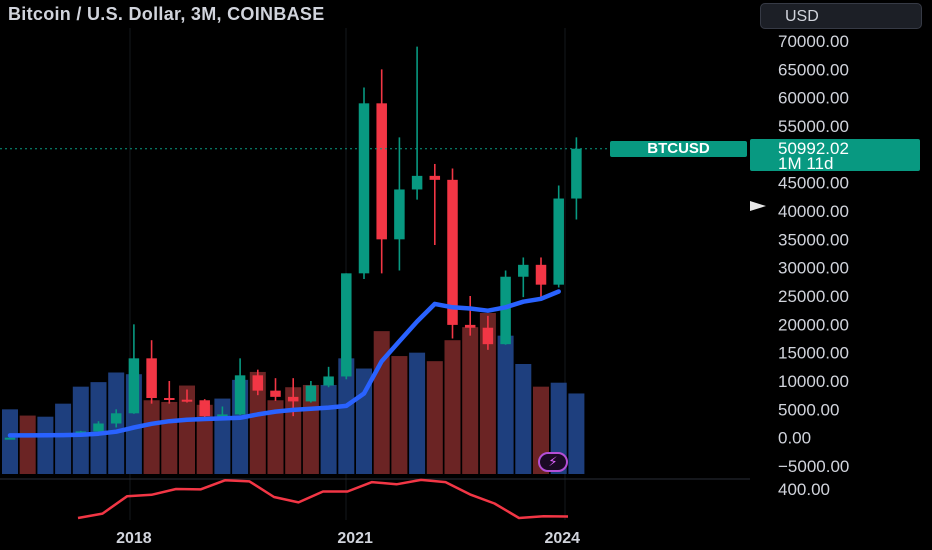 The image size is (932, 550). I want to click on y-tick-label: 15000.00, so click(813, 353).